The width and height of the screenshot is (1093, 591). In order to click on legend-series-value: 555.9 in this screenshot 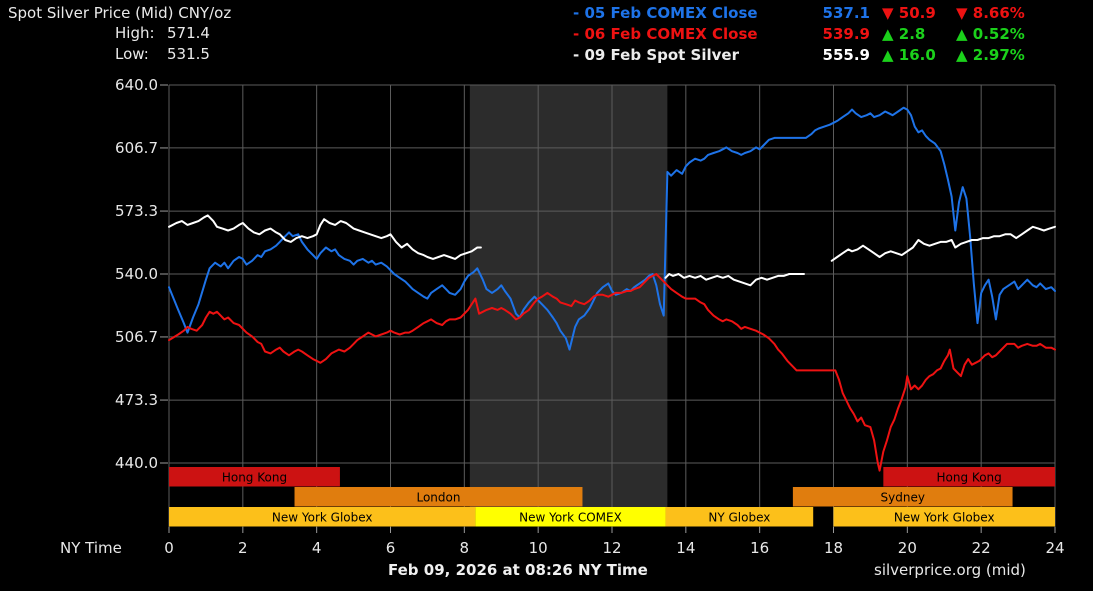, I will do `click(846, 55)`.